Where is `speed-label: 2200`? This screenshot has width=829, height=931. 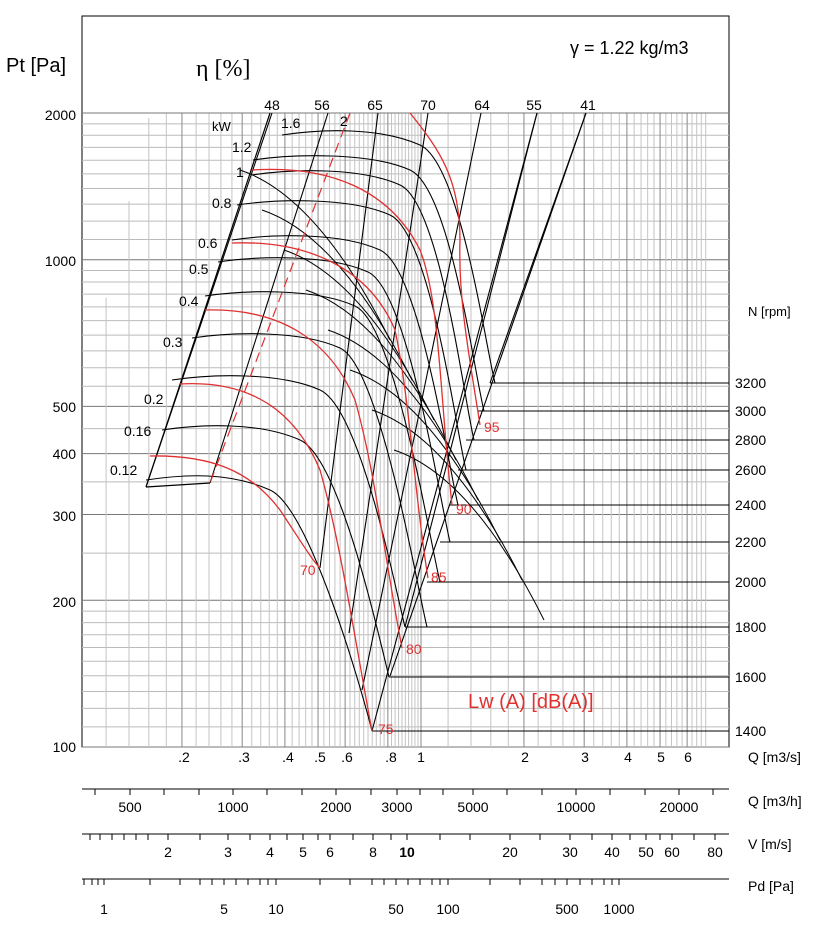 speed-label: 2200 is located at coordinates (750, 542).